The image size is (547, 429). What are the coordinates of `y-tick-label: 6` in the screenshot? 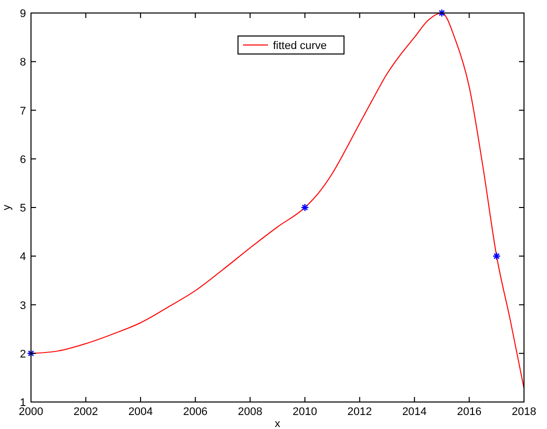 It's located at (23, 160).